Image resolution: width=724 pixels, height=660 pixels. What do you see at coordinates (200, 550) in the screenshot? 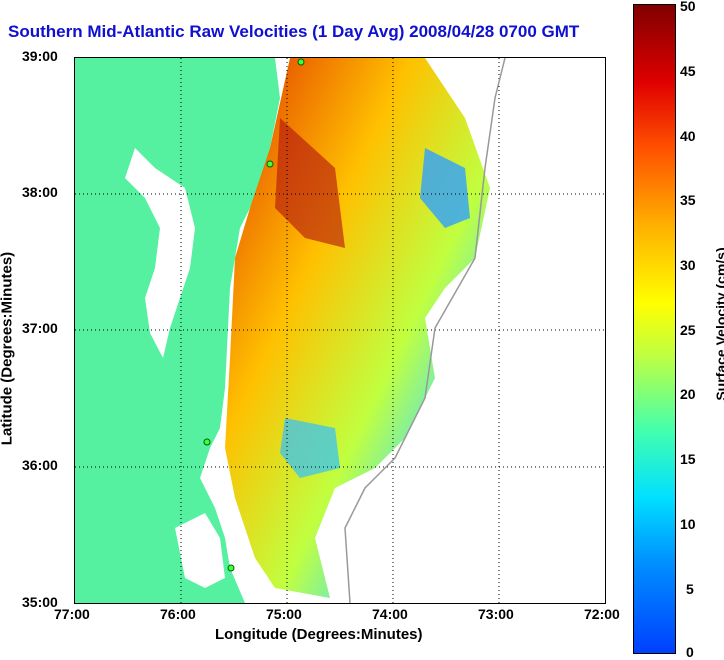
I see `pamlico-sound` at bounding box center [200, 550].